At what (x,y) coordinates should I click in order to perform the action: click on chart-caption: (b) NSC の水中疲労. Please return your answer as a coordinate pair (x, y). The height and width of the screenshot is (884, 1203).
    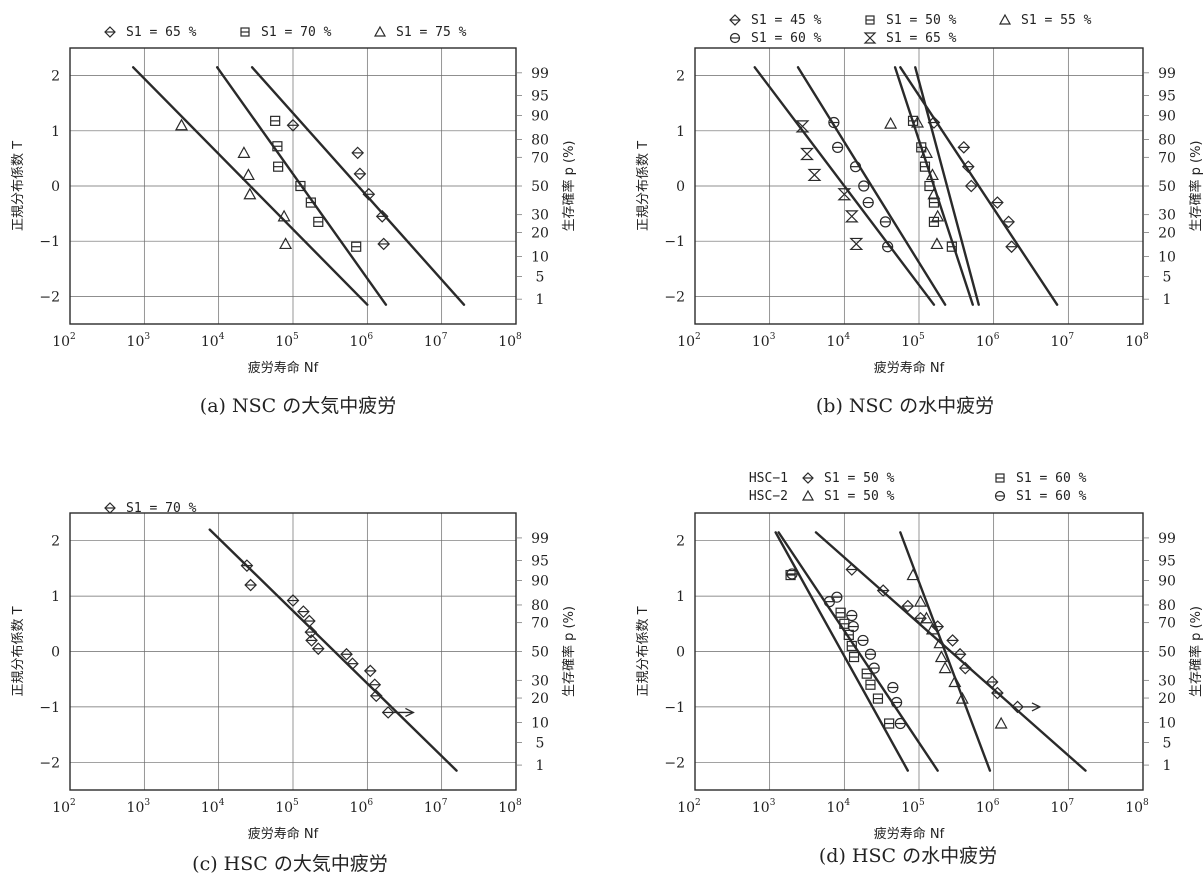
    Looking at the image, I should click on (905, 406).